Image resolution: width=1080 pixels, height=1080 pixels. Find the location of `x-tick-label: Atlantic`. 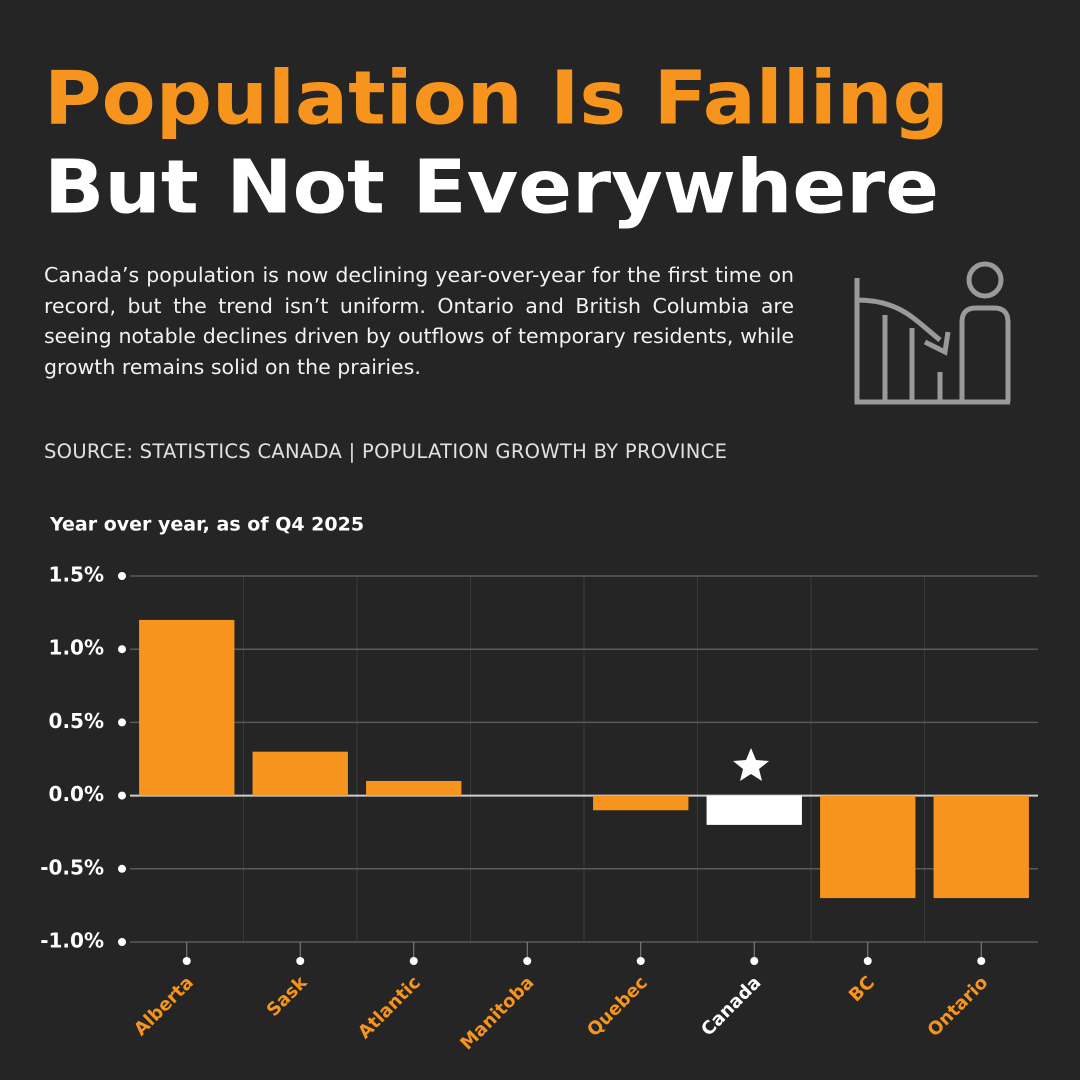

x-tick-label: Atlantic is located at coordinates (389, 1007).